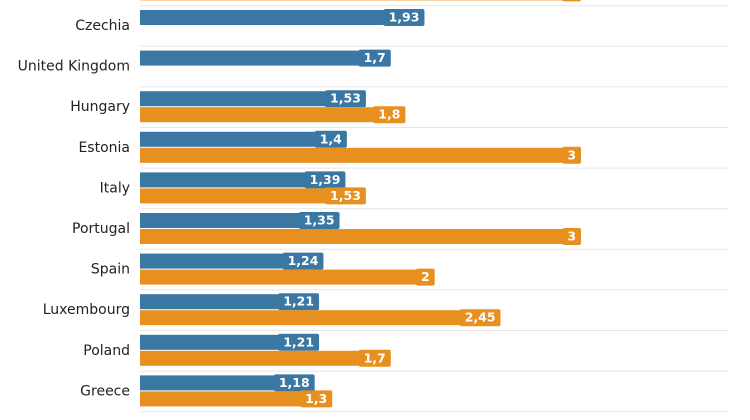 This screenshot has height=420, width=750. I want to click on value-label: 1,18, so click(294, 382).